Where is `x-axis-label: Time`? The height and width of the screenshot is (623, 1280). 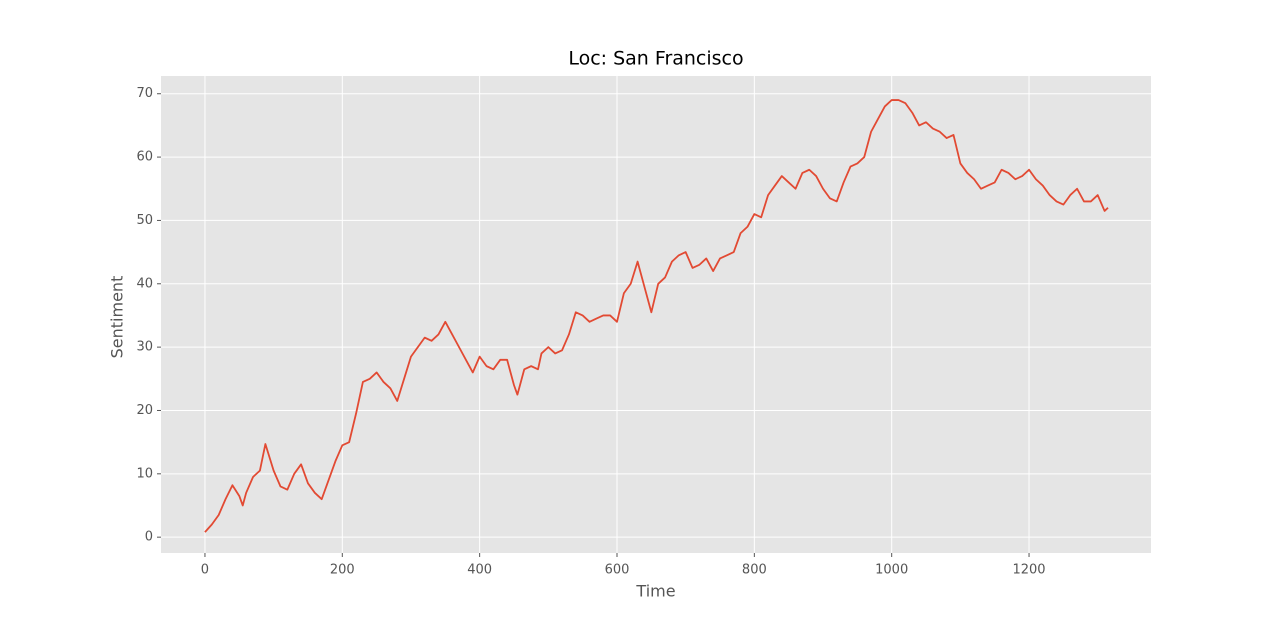
x-axis-label: Time is located at coordinates (655, 591).